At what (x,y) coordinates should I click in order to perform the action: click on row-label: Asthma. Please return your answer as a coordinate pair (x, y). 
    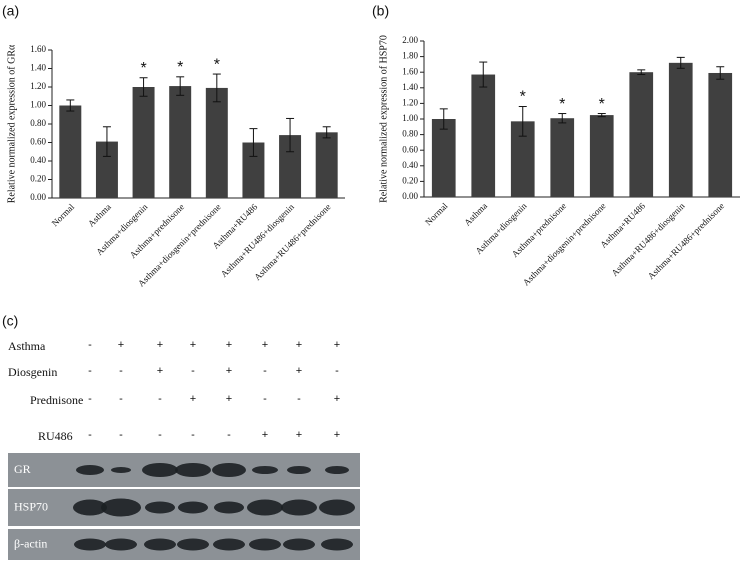
    Looking at the image, I should click on (27, 346).